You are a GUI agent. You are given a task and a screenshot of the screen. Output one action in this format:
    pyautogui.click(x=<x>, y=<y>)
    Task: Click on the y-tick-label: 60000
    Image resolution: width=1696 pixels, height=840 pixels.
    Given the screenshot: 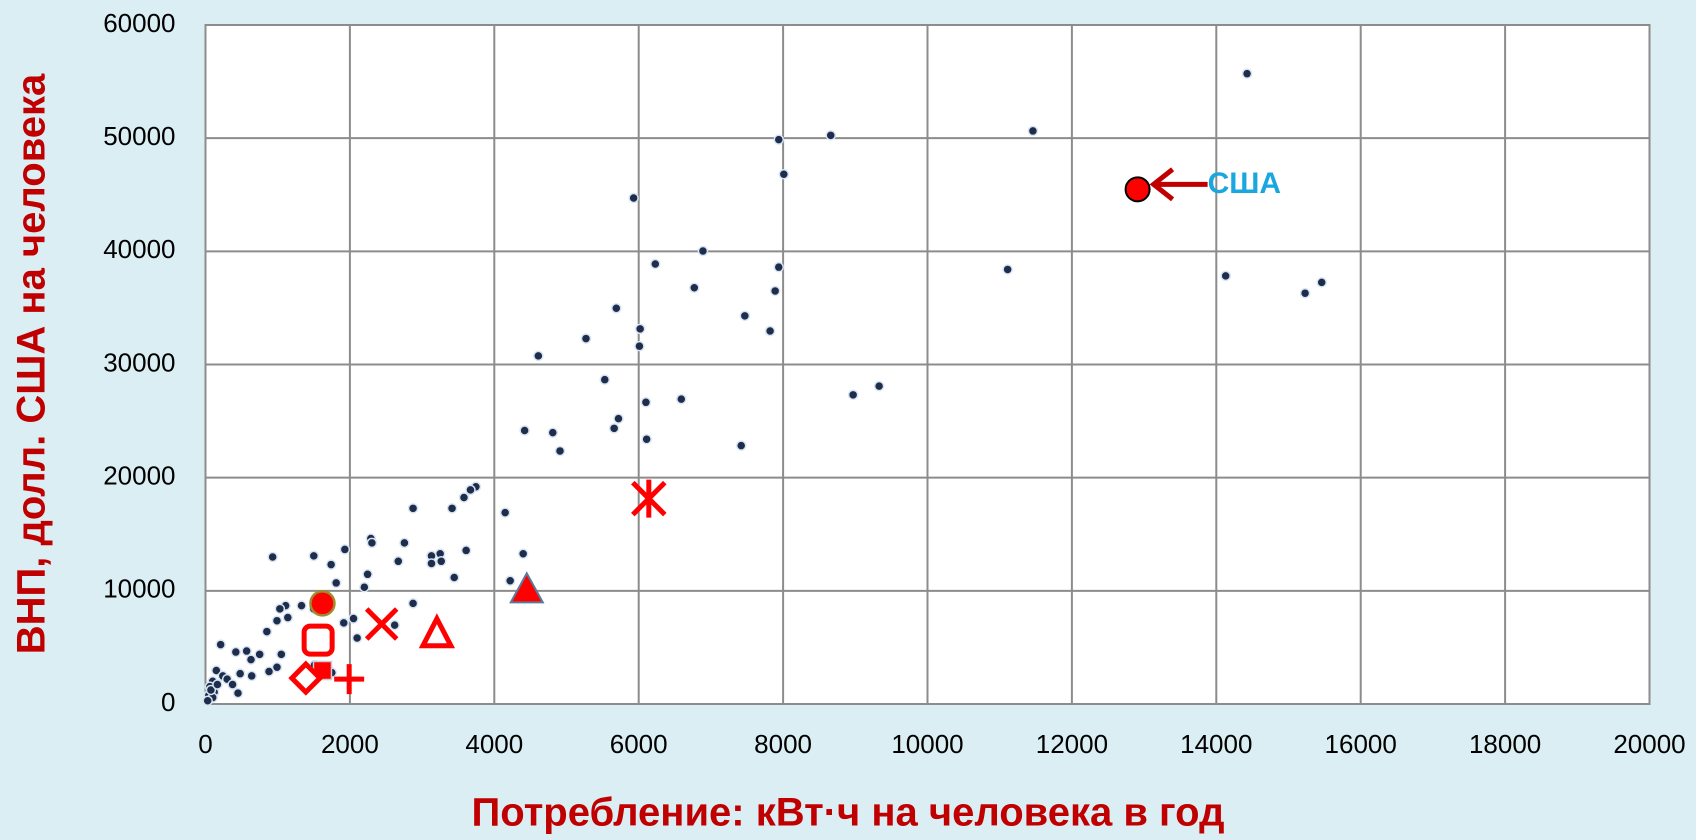 What is the action you would take?
    pyautogui.click(x=139, y=23)
    